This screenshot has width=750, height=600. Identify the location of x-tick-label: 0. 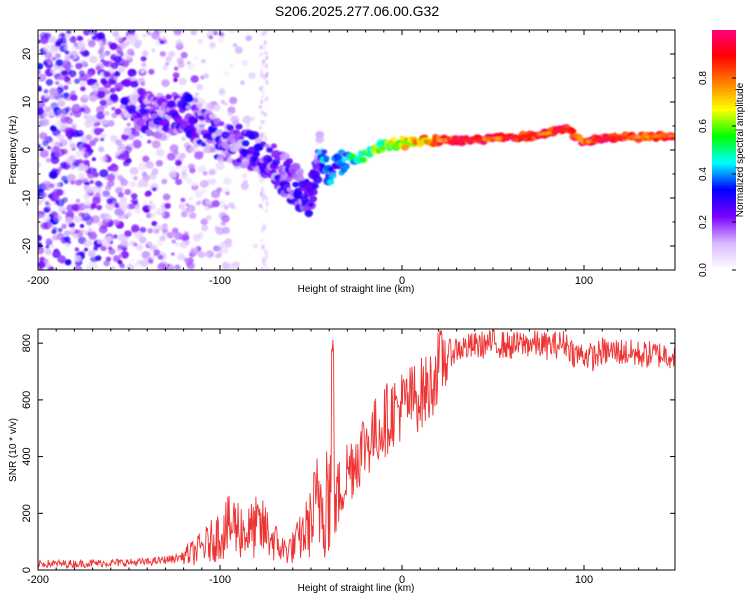
(402, 281).